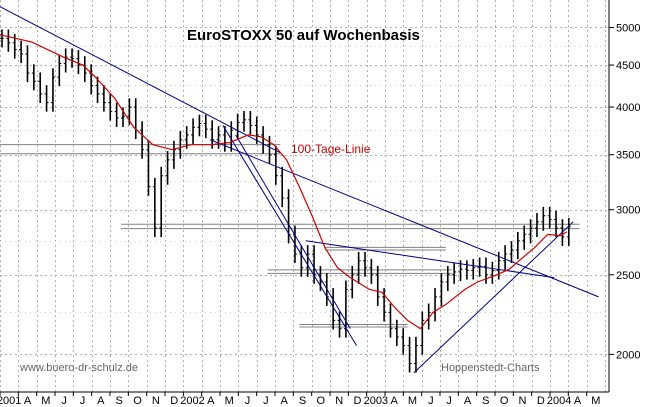 Image resolution: width=659 pixels, height=407 pixels. I want to click on y-tick-label: 4000, so click(628, 108).